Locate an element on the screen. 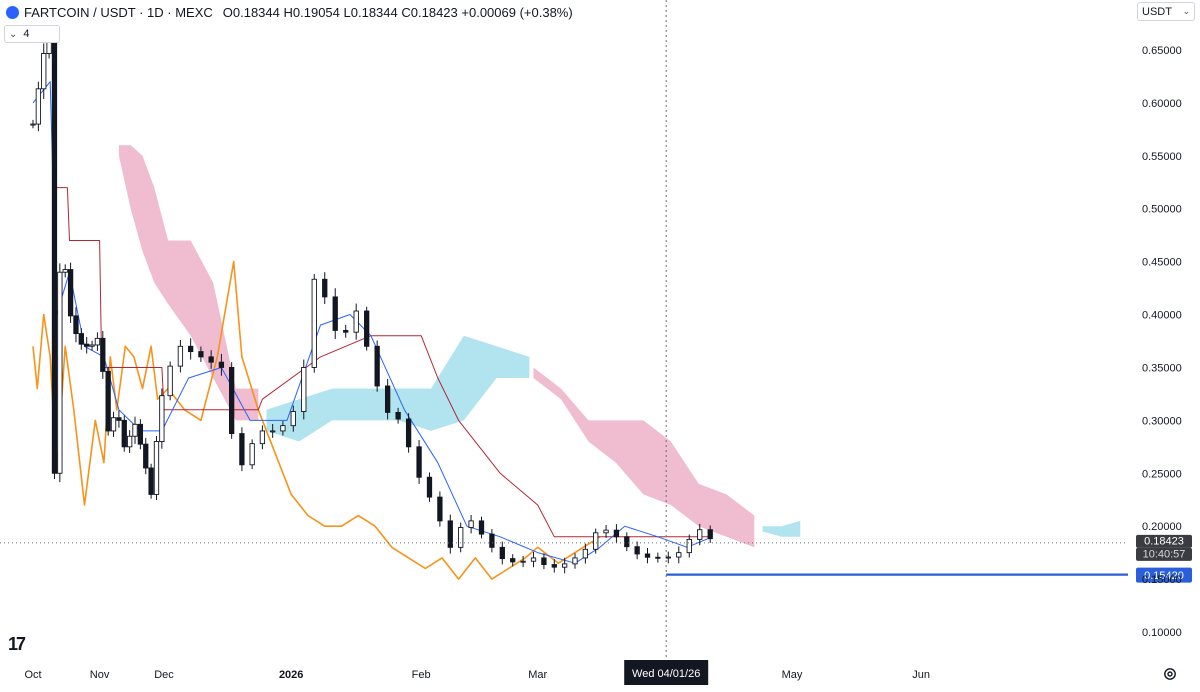 The width and height of the screenshot is (1200, 692). gear-icon is located at coordinates (1170, 674).